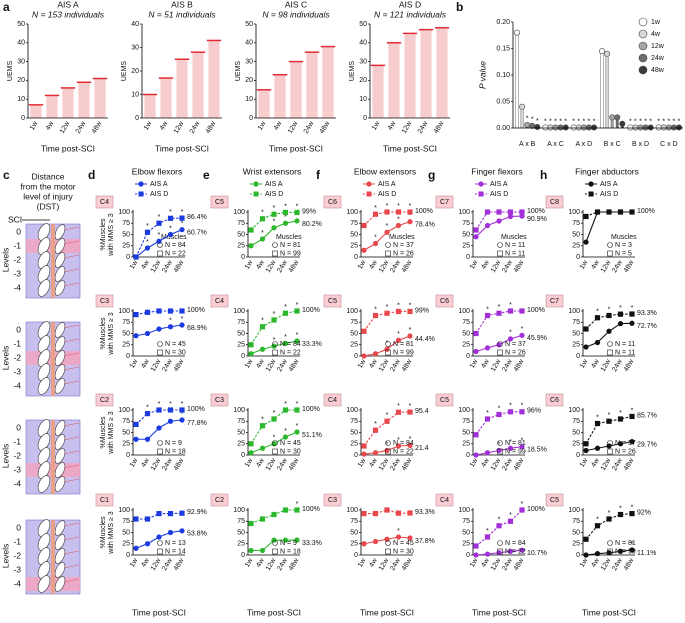 The height and width of the screenshot is (623, 685). What do you see at coordinates (646, 553) in the screenshot?
I see `value-label: 11.1%` at bounding box center [646, 553].